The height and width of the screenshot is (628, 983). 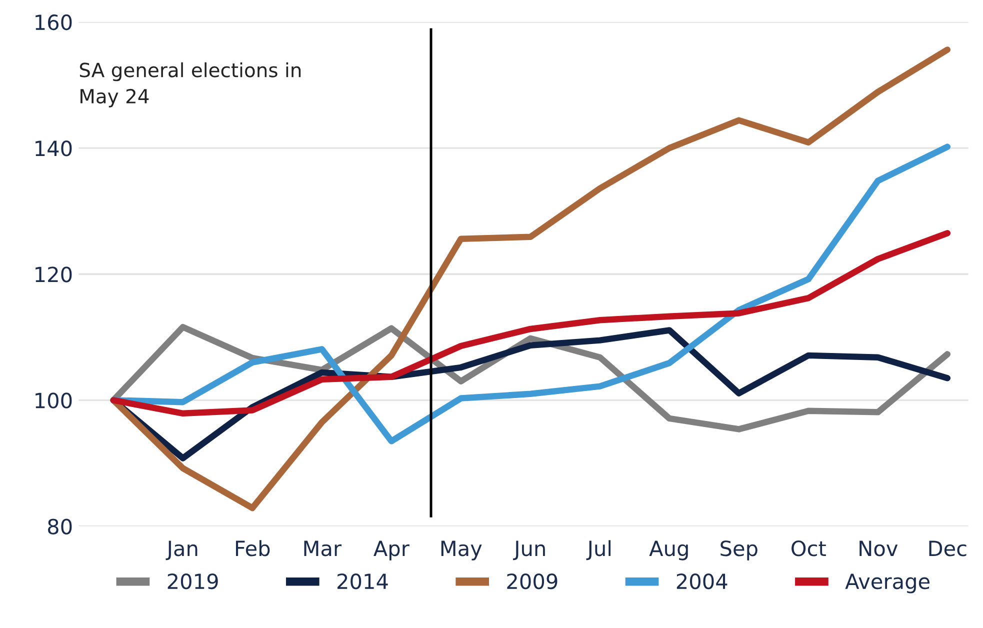 I want to click on x-tick-label: Nov, so click(x=879, y=548).